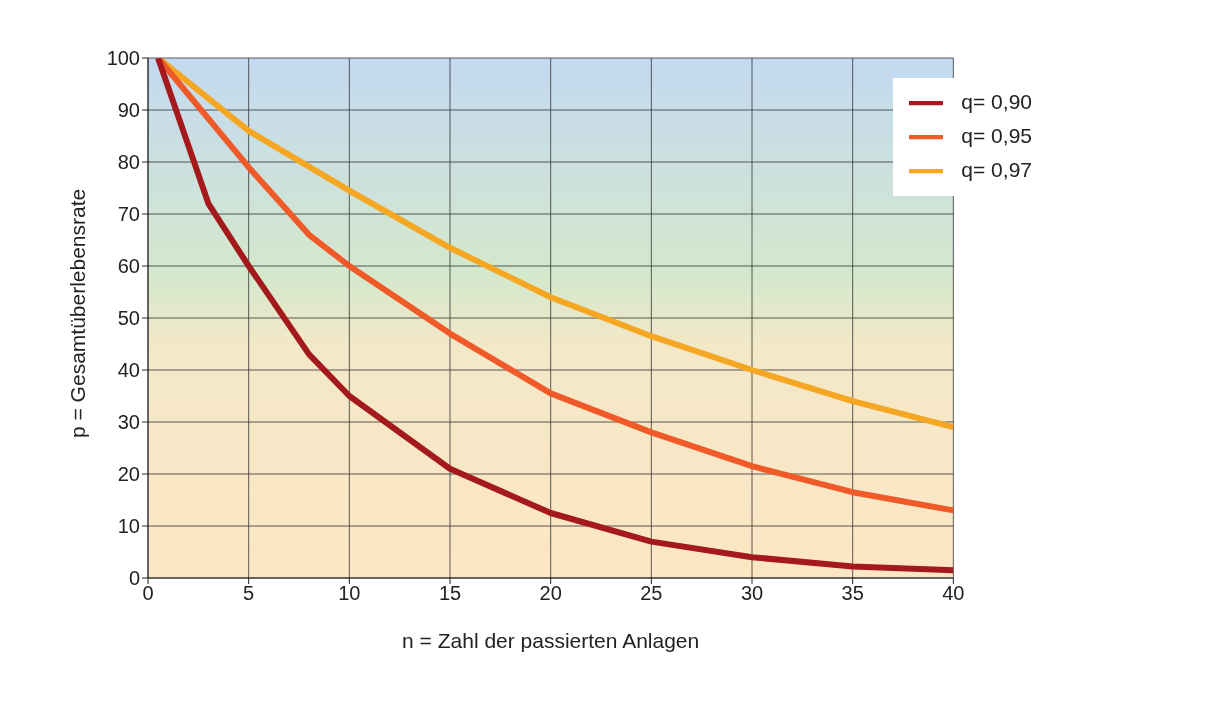 The height and width of the screenshot is (709, 1207). Describe the element at coordinates (128, 318) in the screenshot. I see `y-tick-label: 50` at that location.